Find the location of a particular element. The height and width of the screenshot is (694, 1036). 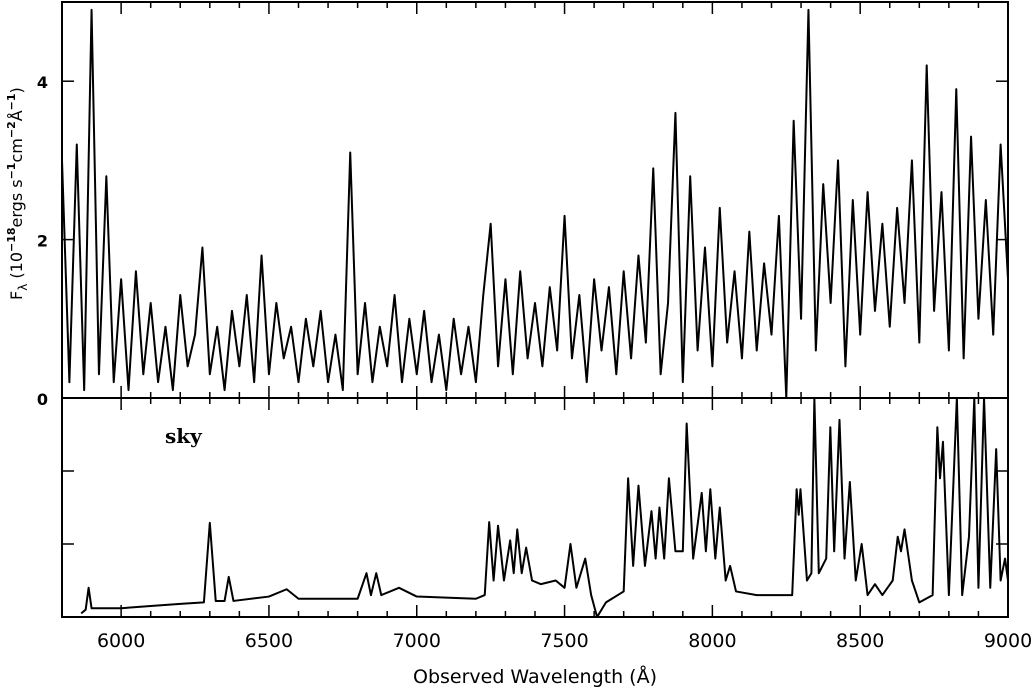

x-tick-label: 9000 is located at coordinates (1008, 641).